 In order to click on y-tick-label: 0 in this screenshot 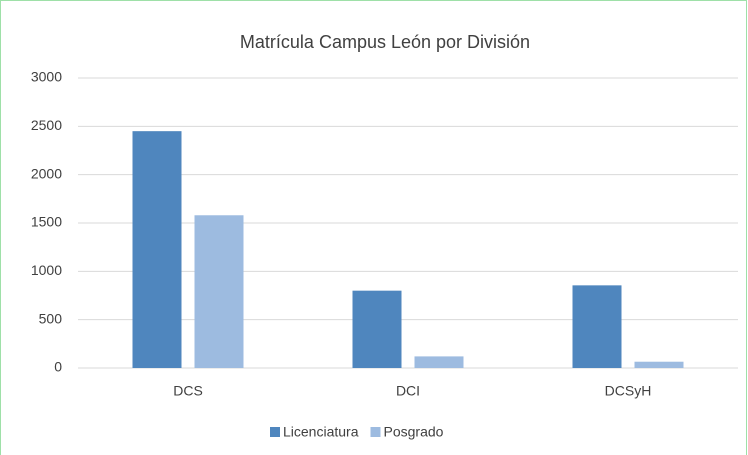, I will do `click(58, 367)`.